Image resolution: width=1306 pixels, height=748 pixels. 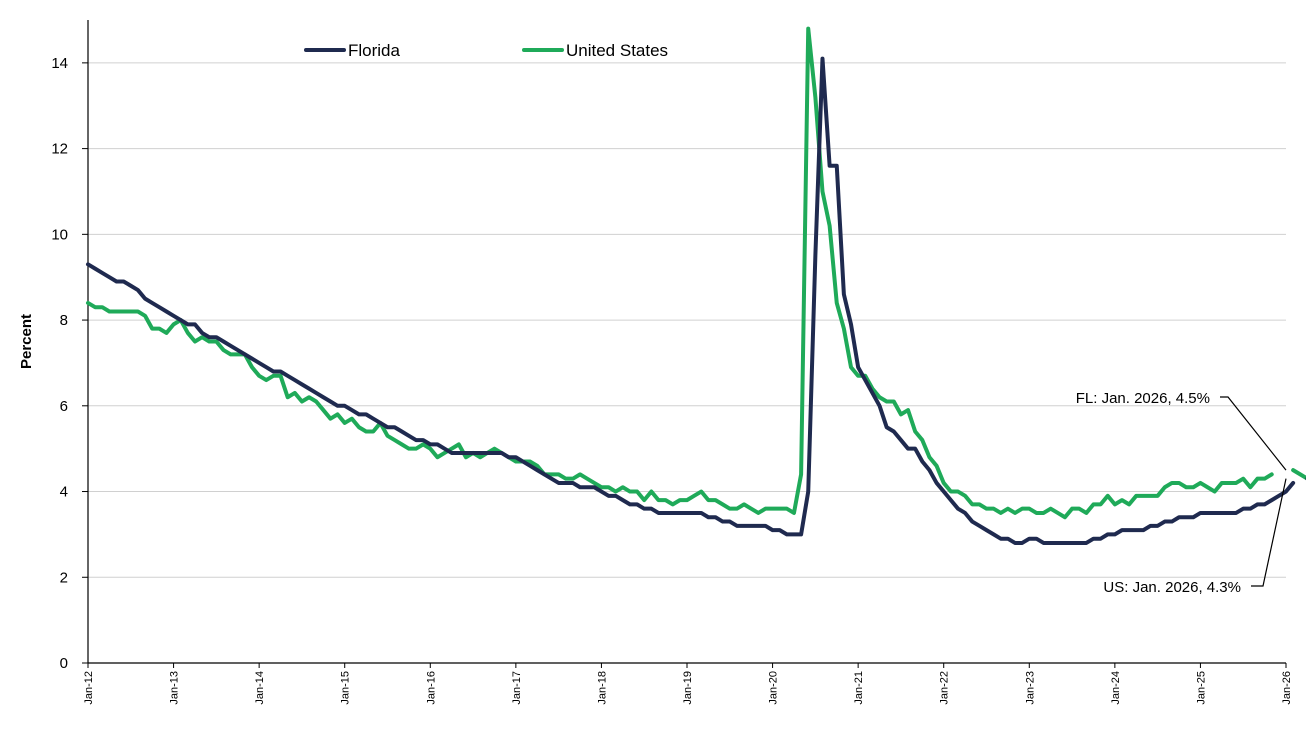 What do you see at coordinates (69, 363) in the screenshot?
I see `y-axis-ticks: 0 2 4 6 8 10 12 14` at bounding box center [69, 363].